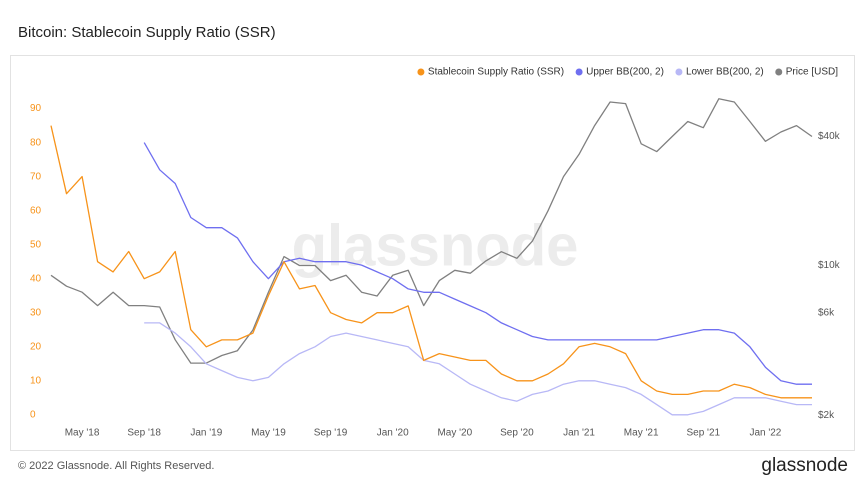  I want to click on y-tick-label: 50, so click(36, 244).